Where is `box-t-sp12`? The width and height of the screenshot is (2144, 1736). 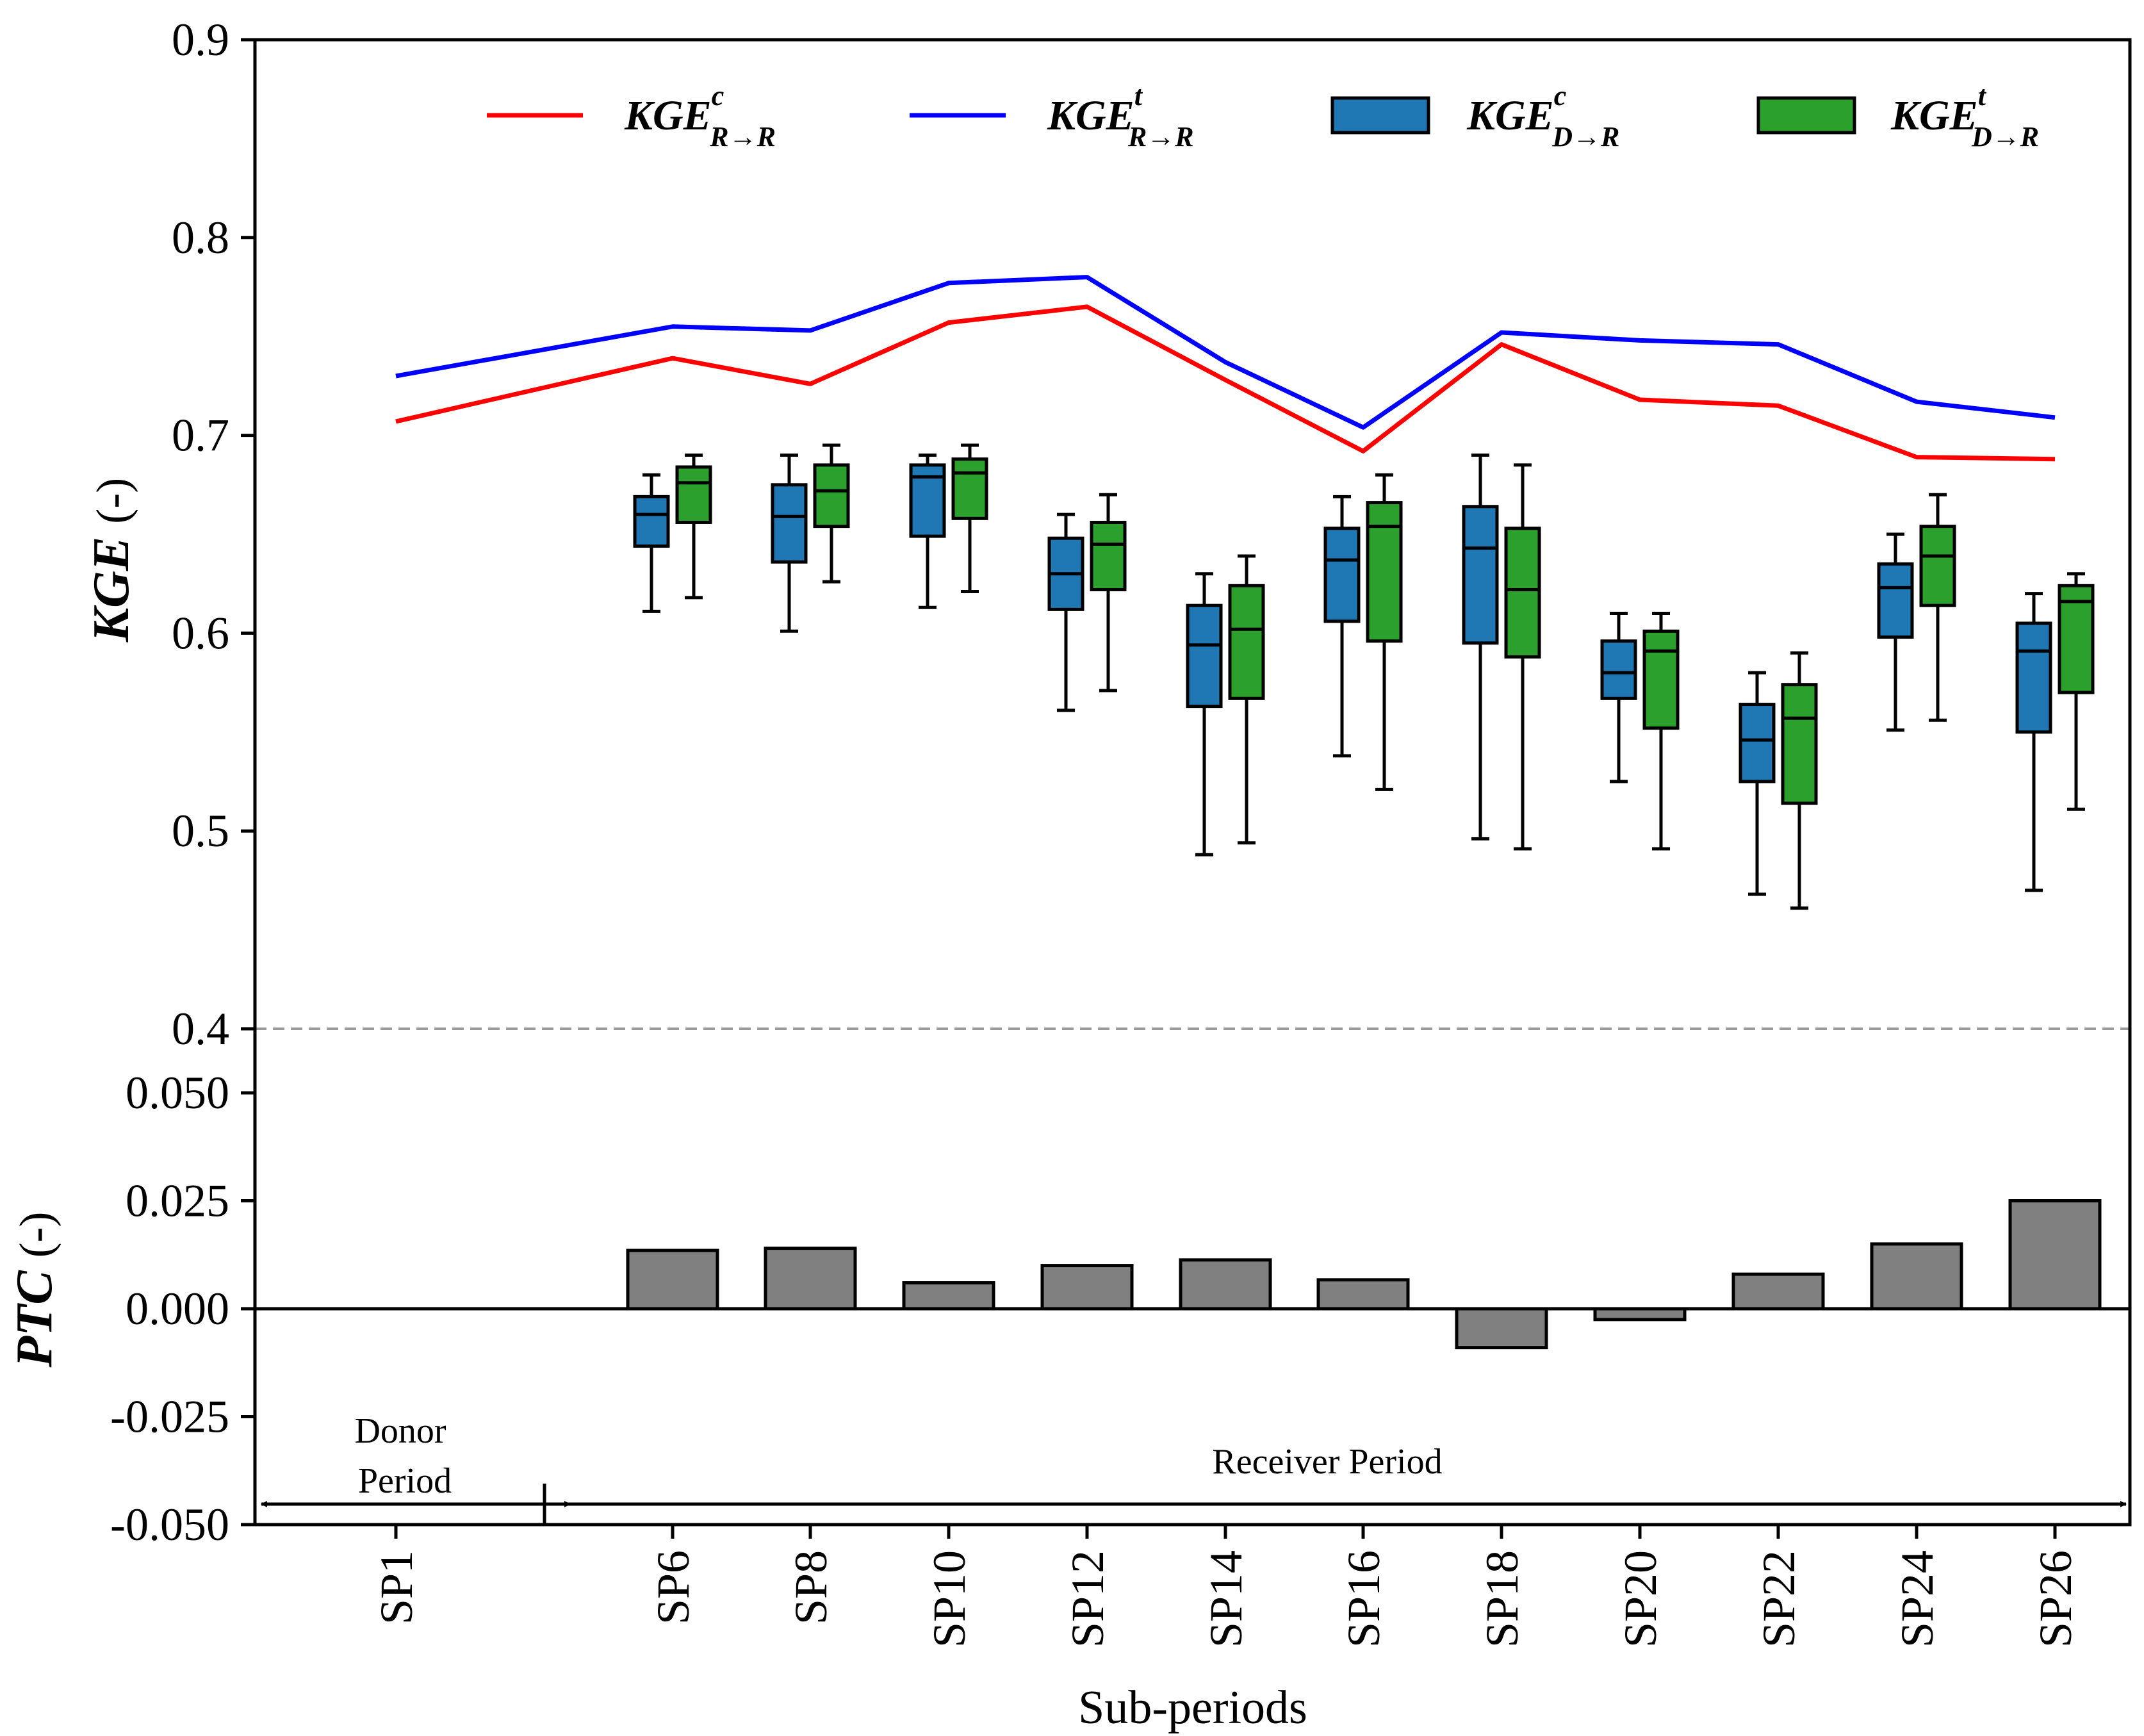
box-t-sp12 is located at coordinates (1109, 592).